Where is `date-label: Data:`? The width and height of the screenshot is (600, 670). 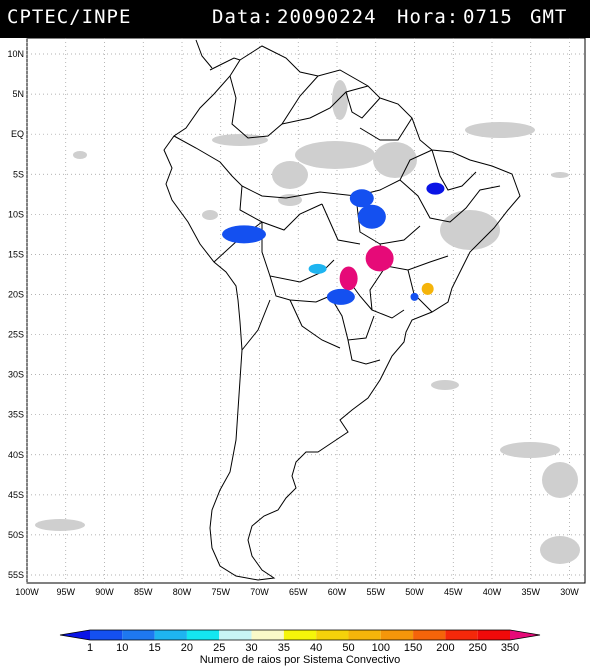 date-label: Data: is located at coordinates (243, 17).